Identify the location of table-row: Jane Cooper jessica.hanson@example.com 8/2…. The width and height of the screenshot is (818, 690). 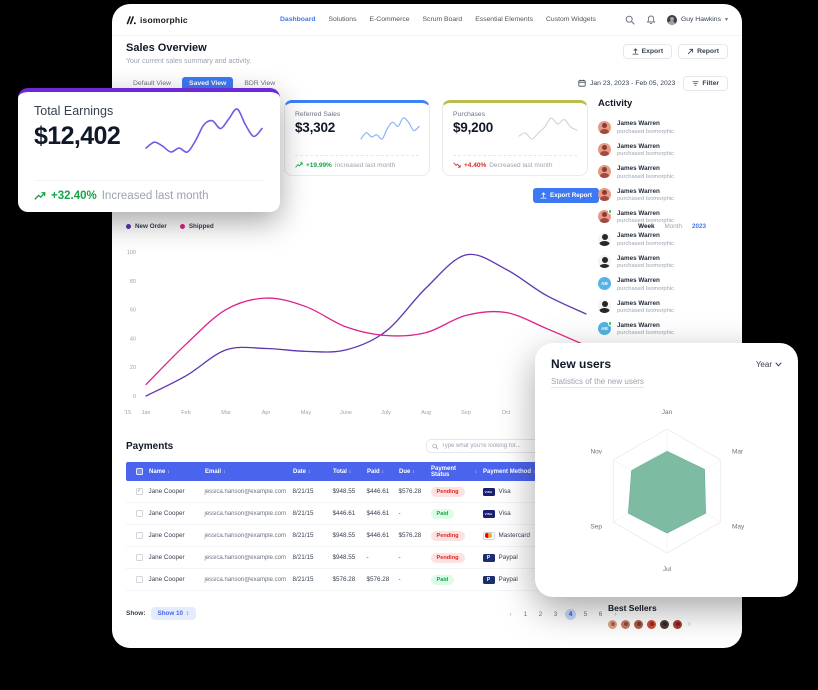
(427, 514).